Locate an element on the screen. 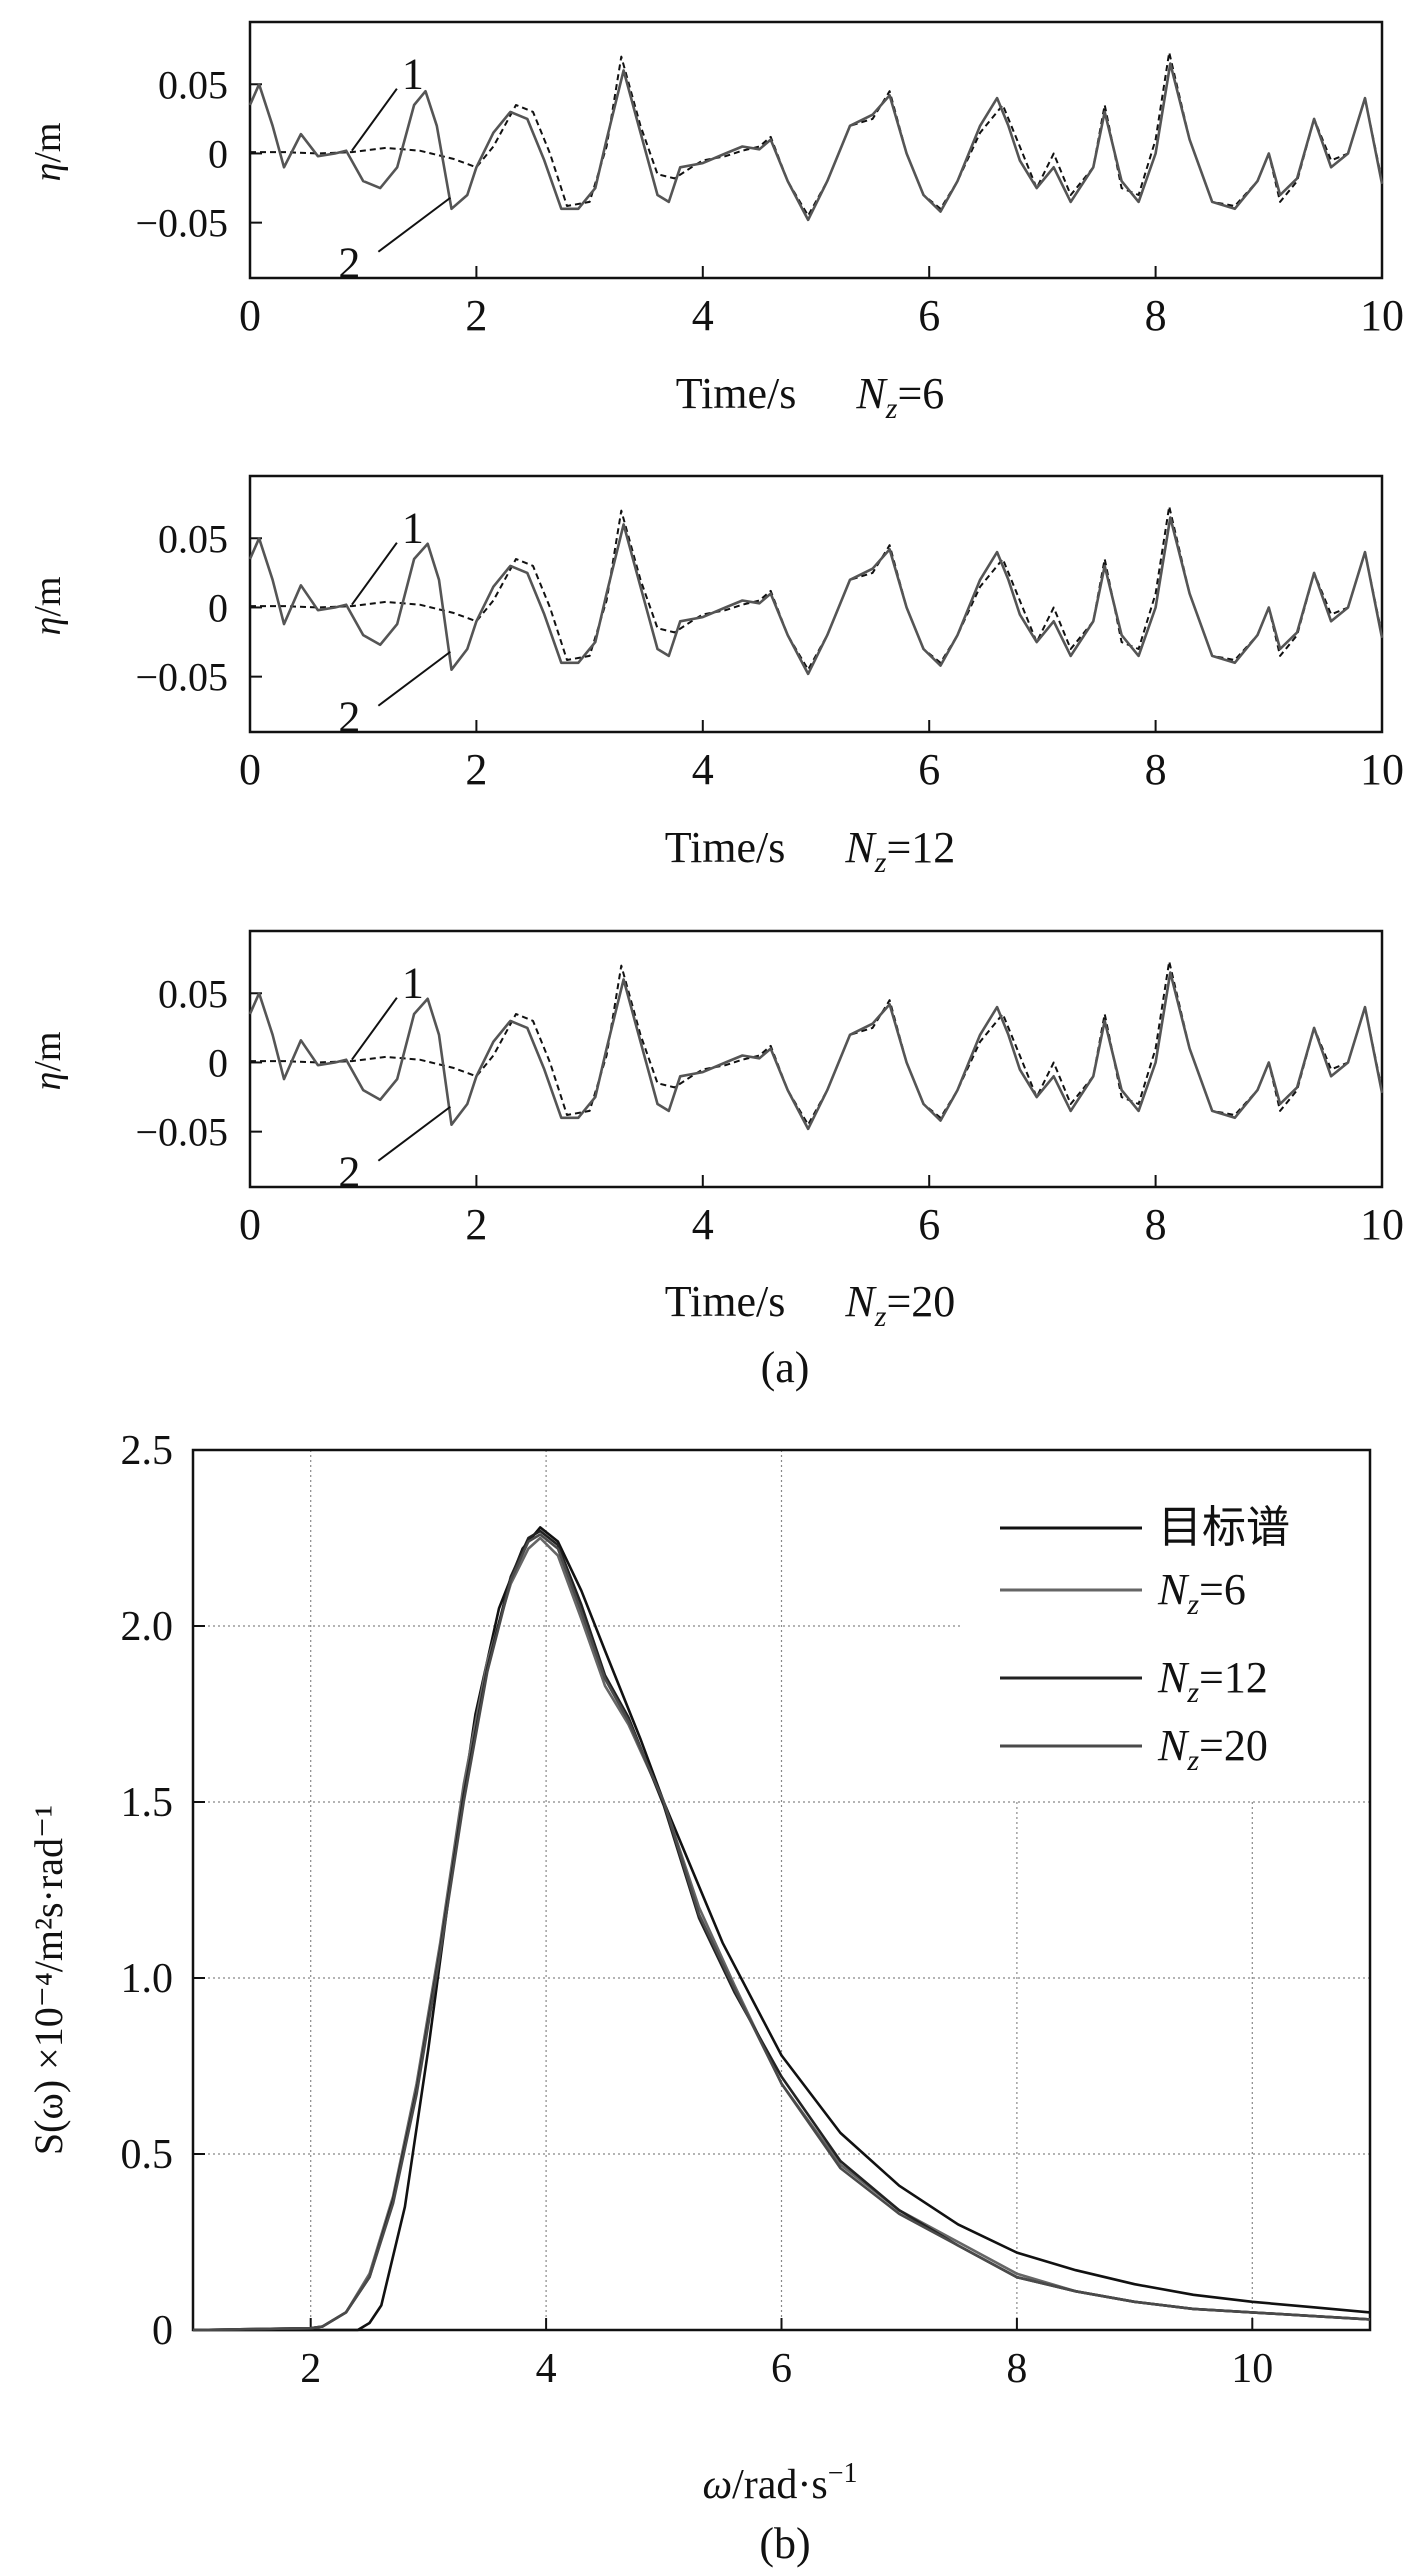 Image resolution: width=1417 pixels, height=2575 pixels. legend-label-nz20: Nz=20 is located at coordinates (1212, 1749).